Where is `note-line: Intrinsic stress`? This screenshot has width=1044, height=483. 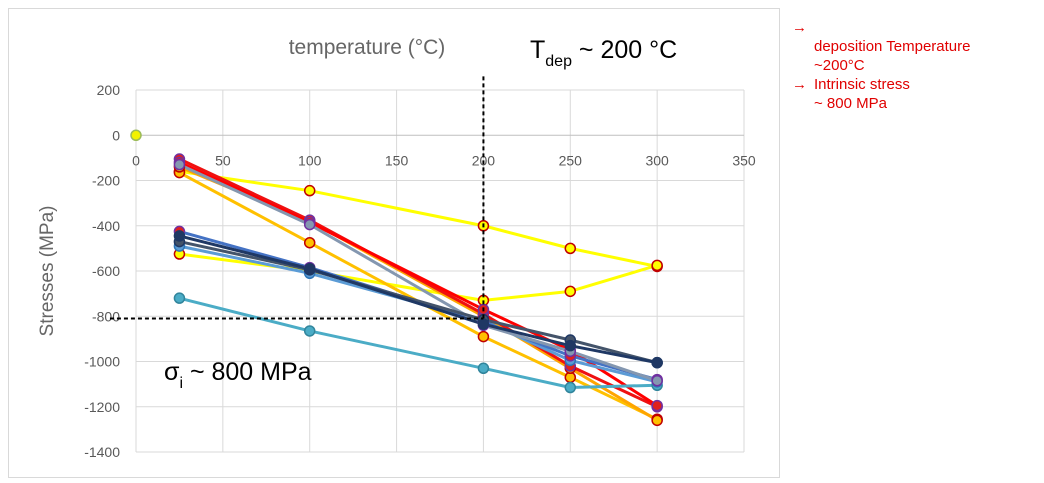 note-line: Intrinsic stress is located at coordinates (862, 84).